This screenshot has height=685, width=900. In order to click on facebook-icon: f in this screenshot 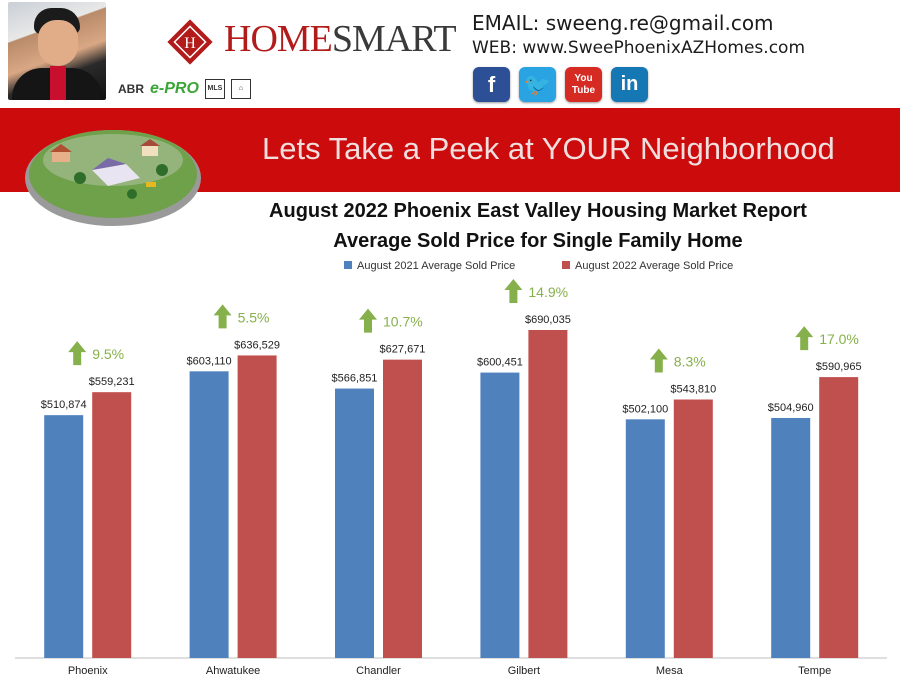, I will do `click(491, 84)`.